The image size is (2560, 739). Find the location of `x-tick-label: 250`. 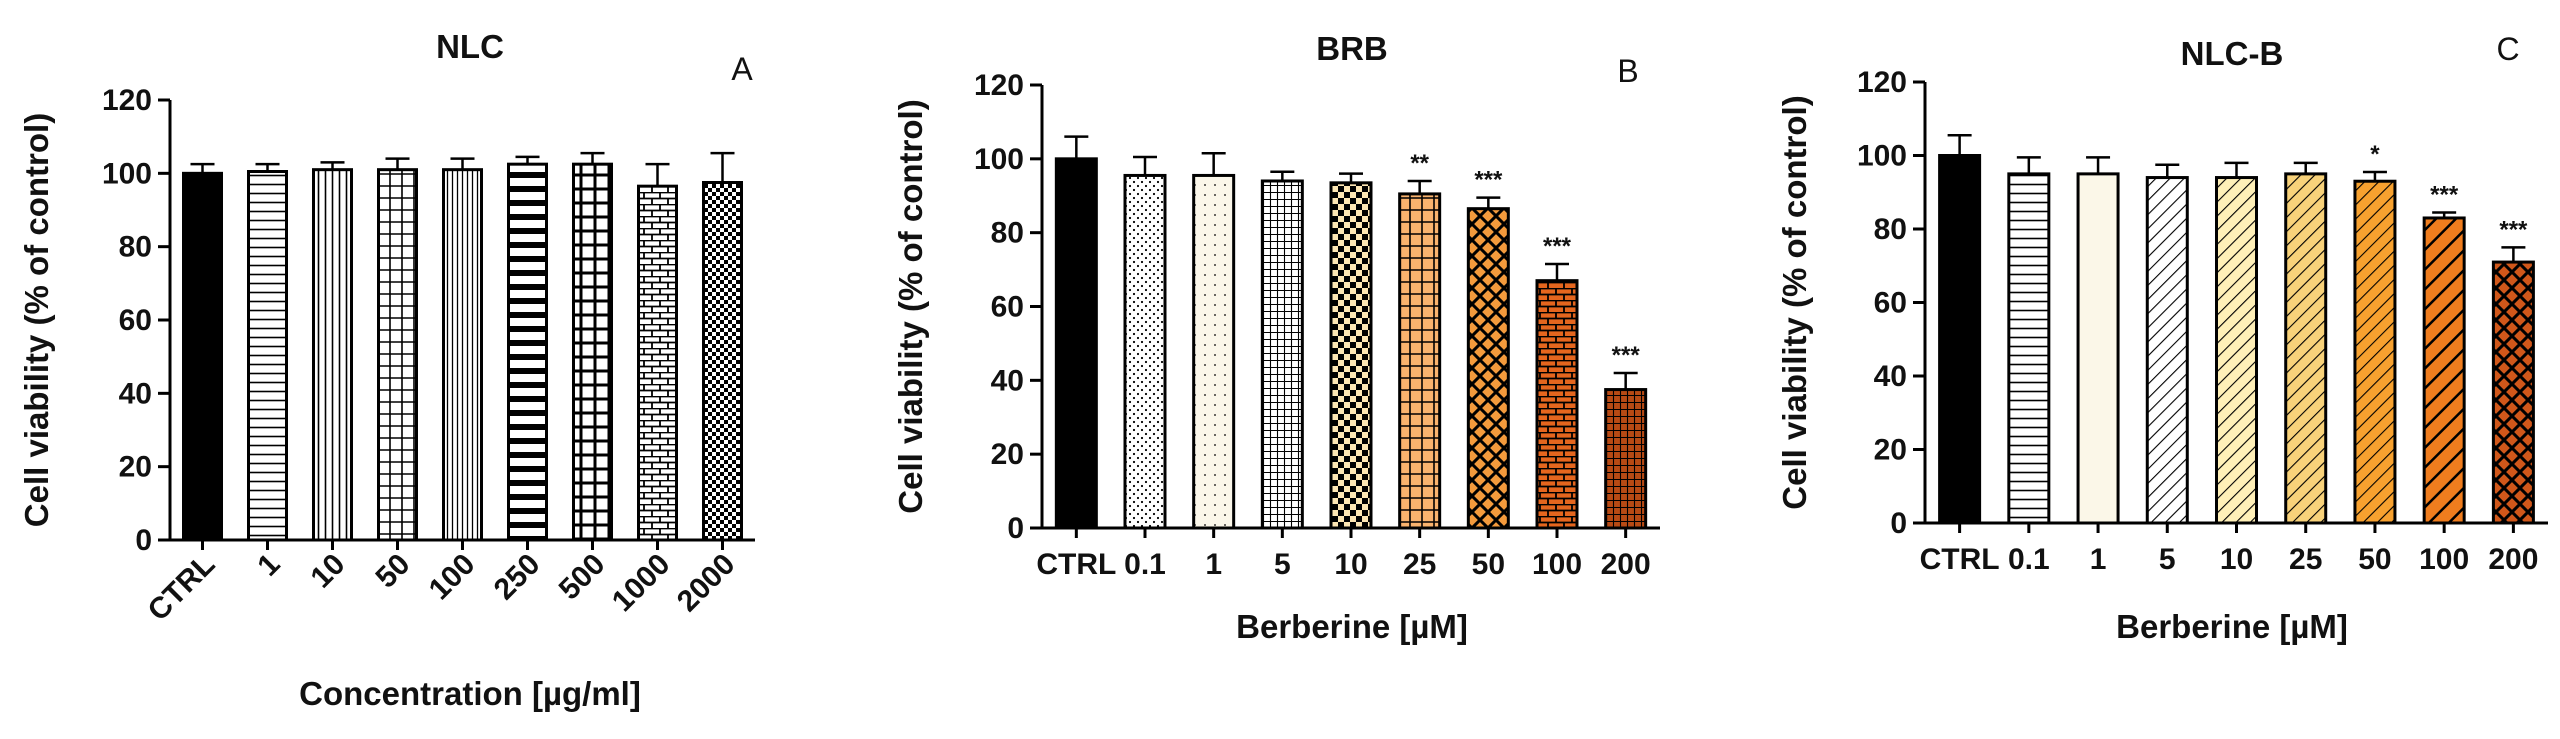

x-tick-label: 250 is located at coordinates (517, 577).